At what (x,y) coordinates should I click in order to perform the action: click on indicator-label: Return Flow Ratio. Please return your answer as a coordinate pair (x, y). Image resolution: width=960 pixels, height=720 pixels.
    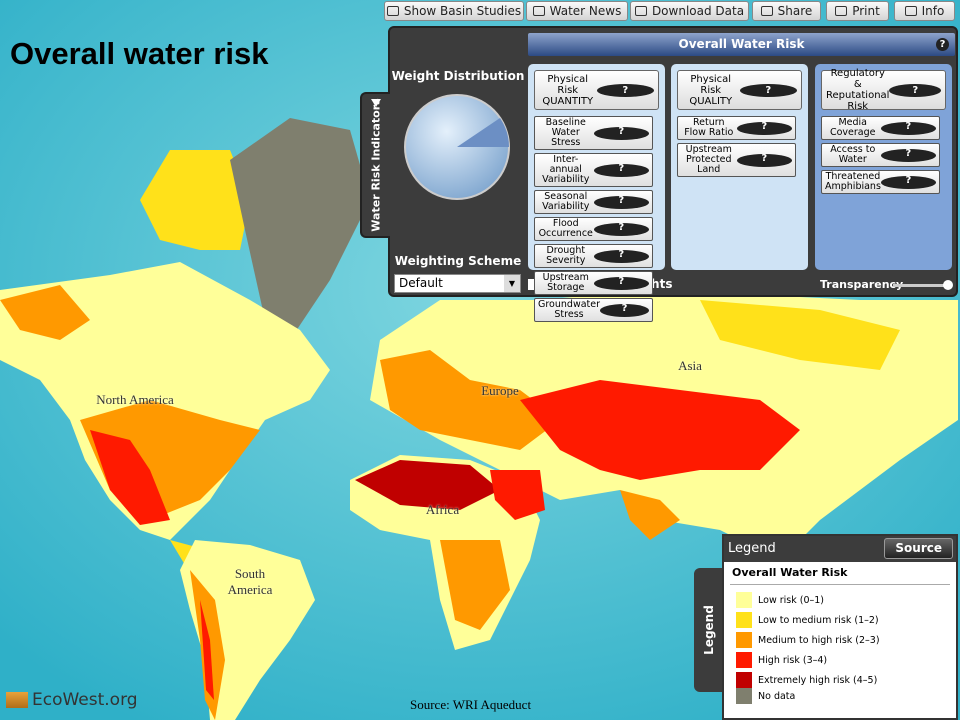
    Looking at the image, I should click on (709, 127).